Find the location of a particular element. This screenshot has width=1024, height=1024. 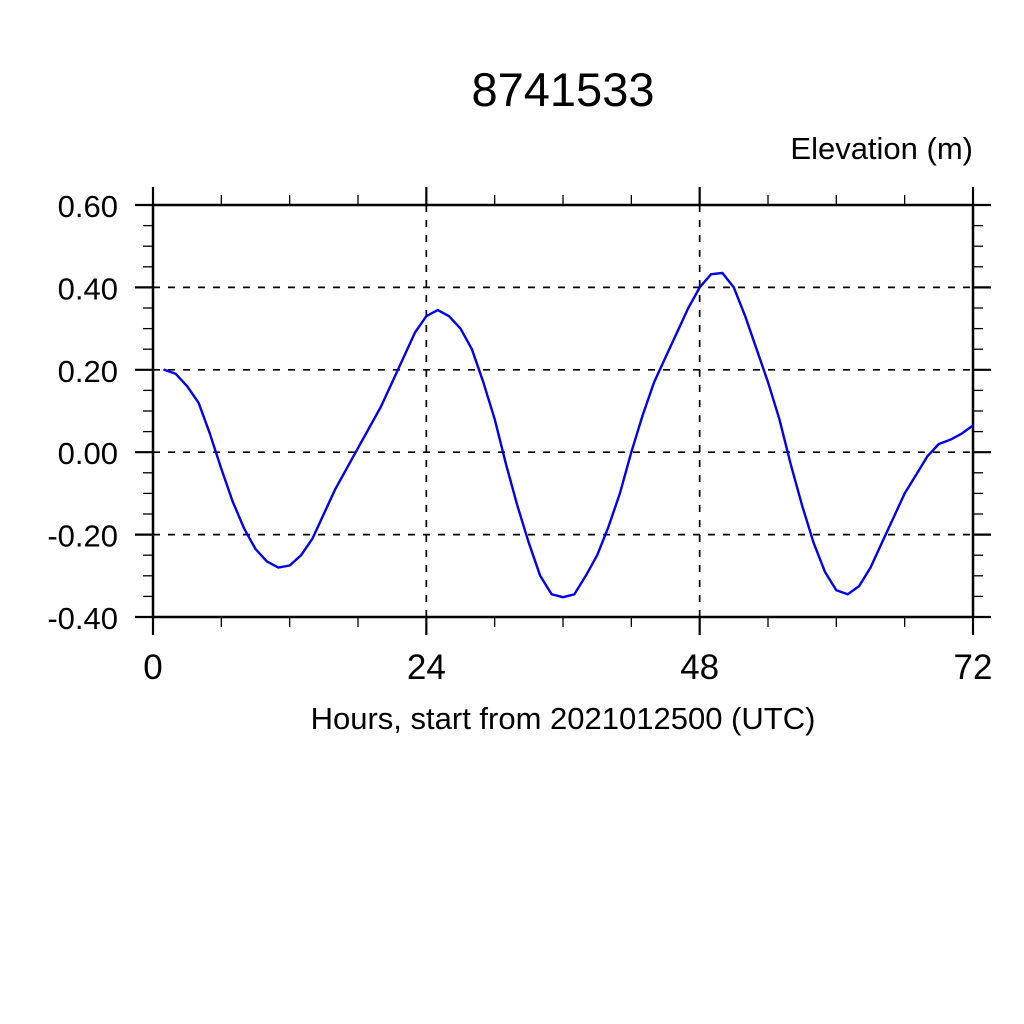

y-tick-label: 0.00 is located at coordinates (88, 453).